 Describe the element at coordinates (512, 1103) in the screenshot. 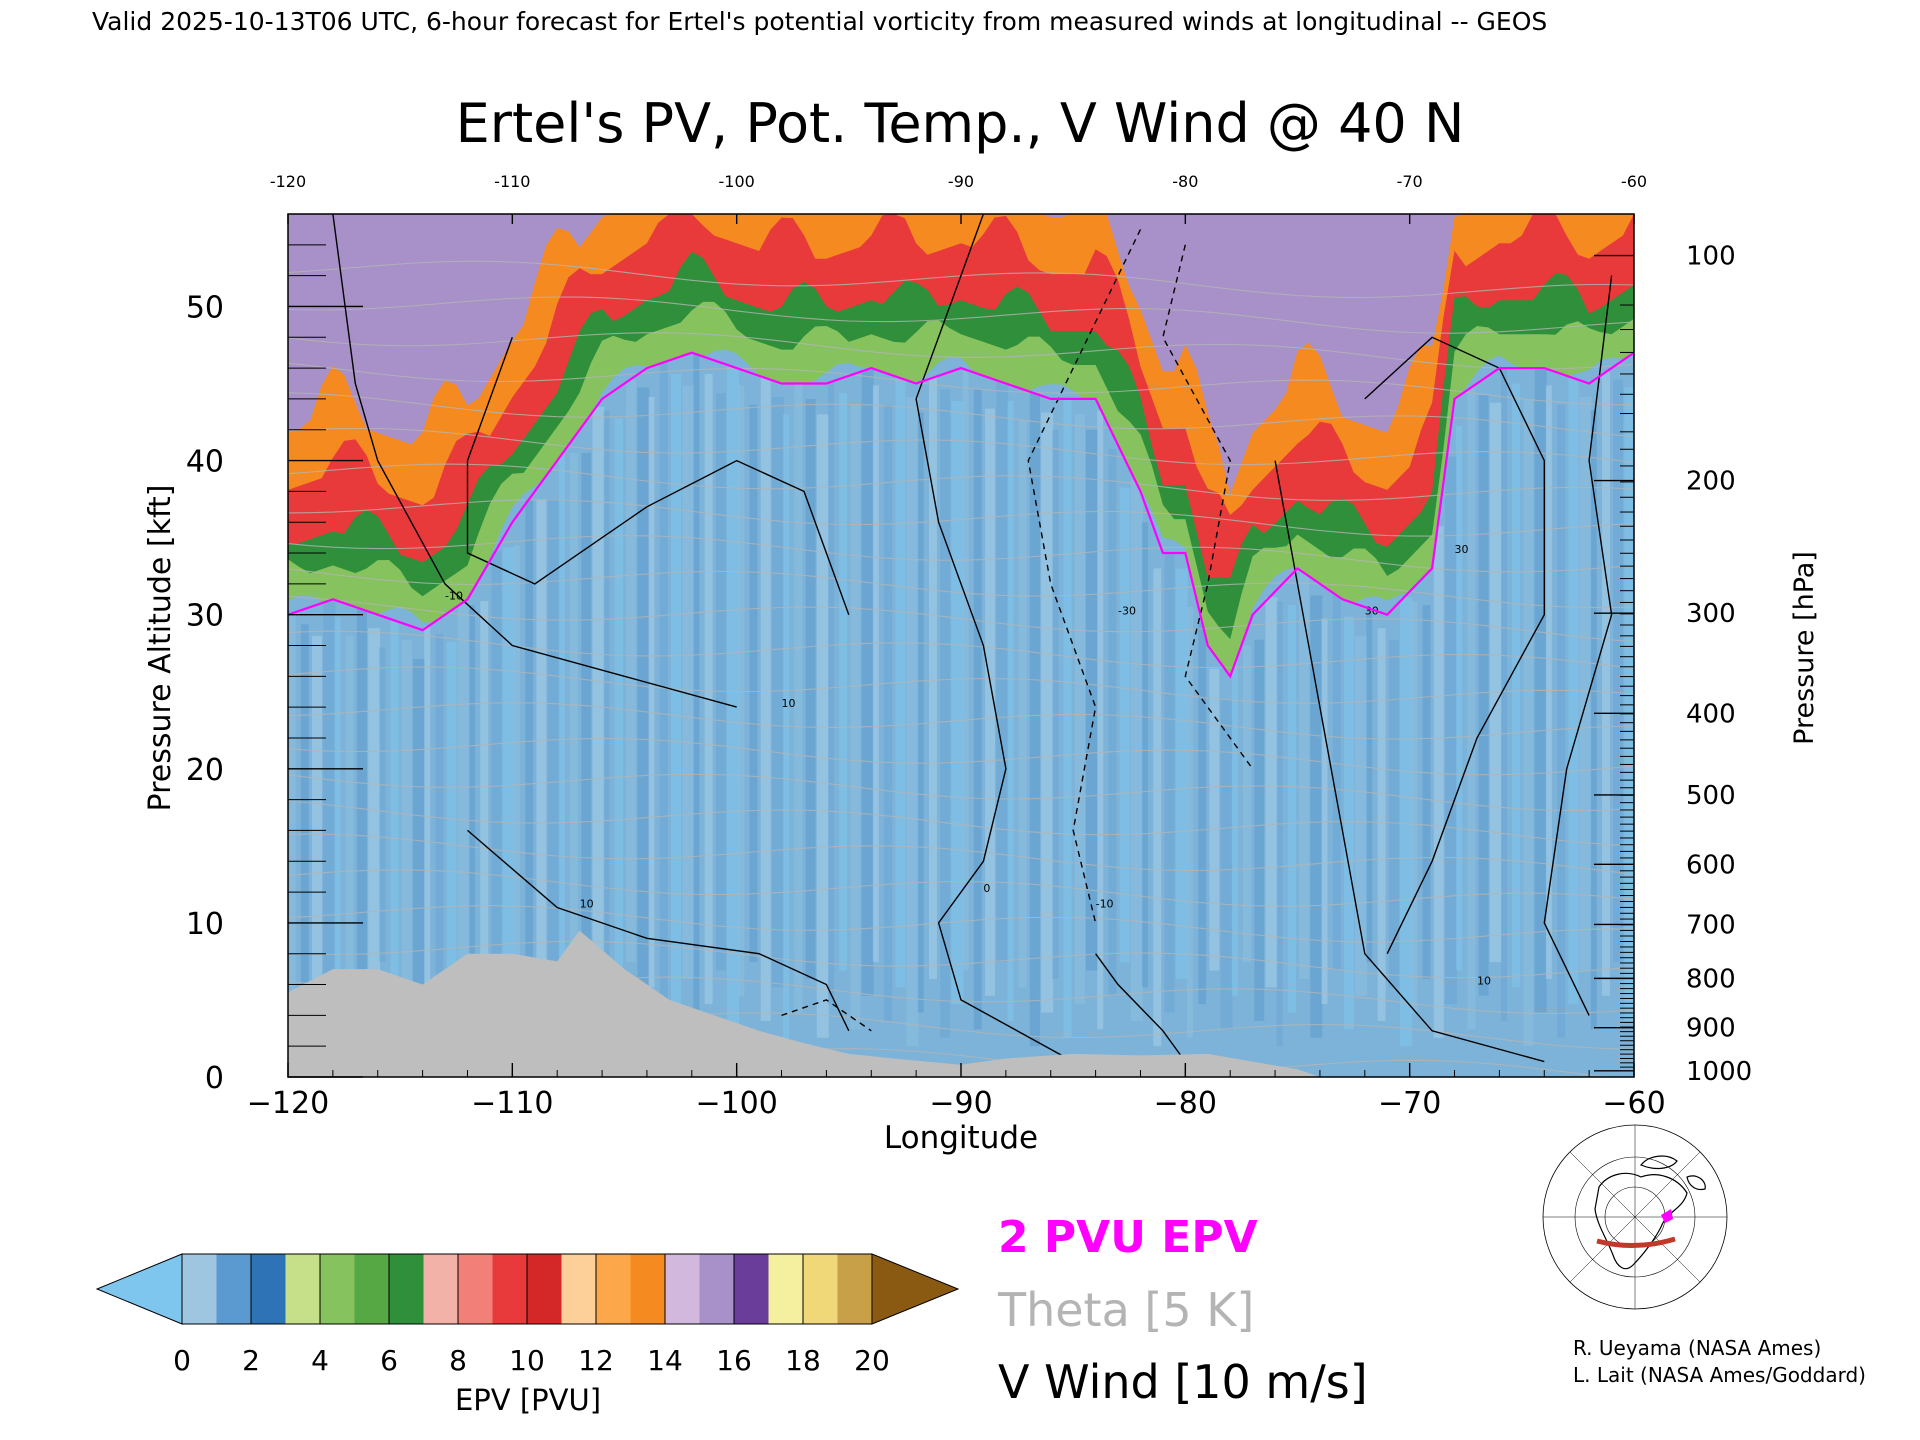

I see `x-tick-label: −110` at that location.